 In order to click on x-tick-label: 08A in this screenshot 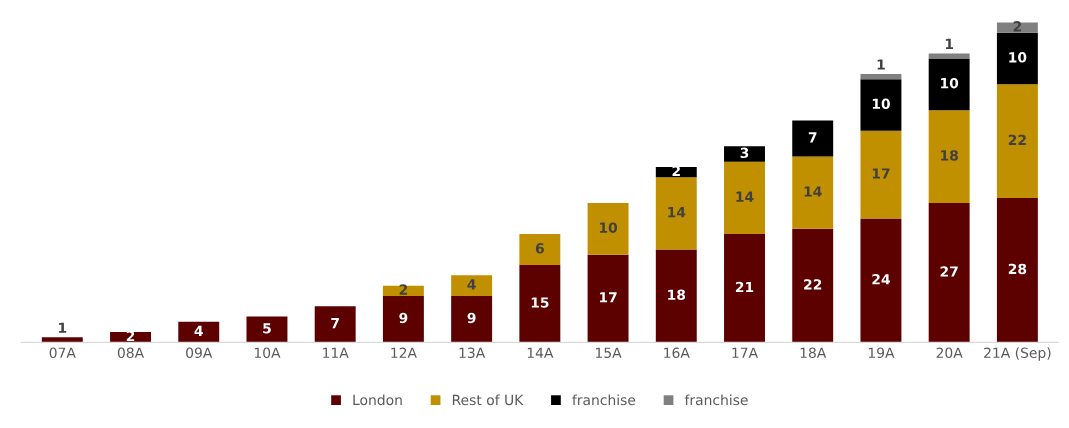, I will do `click(130, 353)`.